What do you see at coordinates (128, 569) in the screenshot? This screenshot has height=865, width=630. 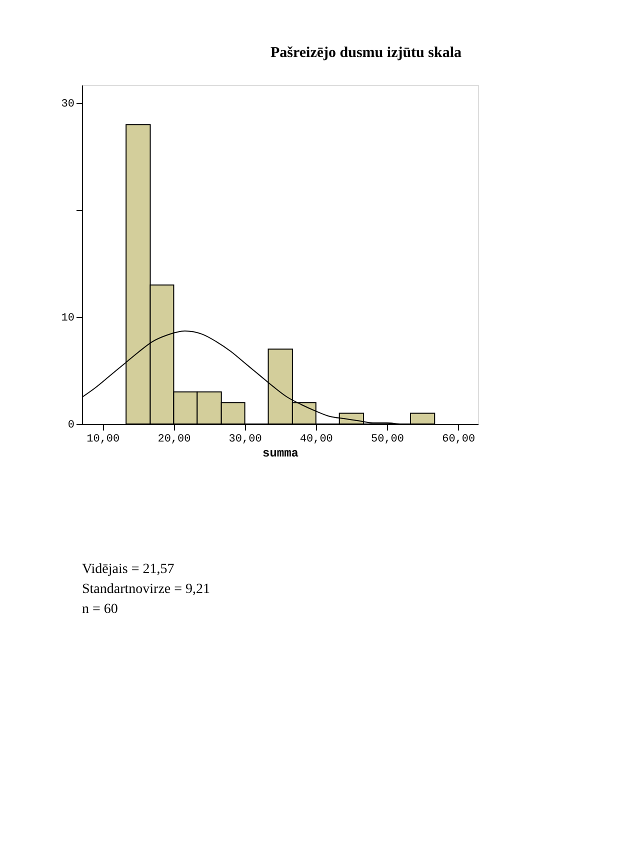 I see `text: Vidējais = 21,57` at bounding box center [128, 569].